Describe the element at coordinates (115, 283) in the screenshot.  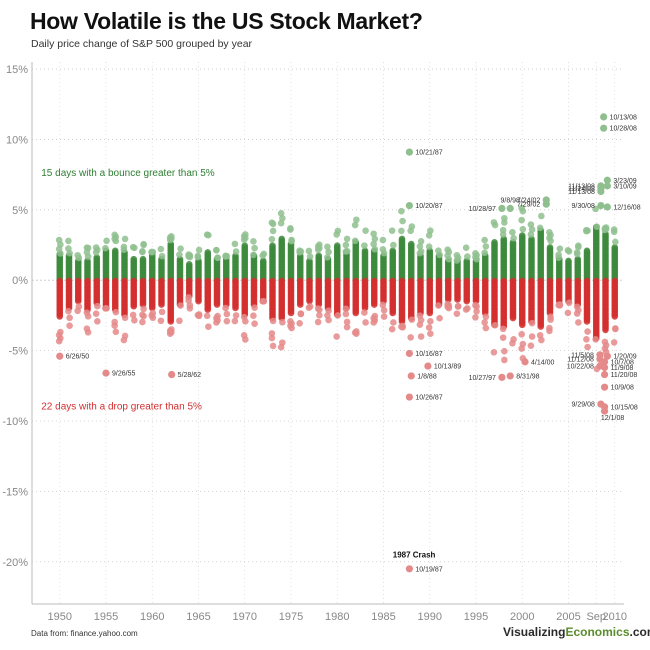
I see `year-cluster-1956` at that location.